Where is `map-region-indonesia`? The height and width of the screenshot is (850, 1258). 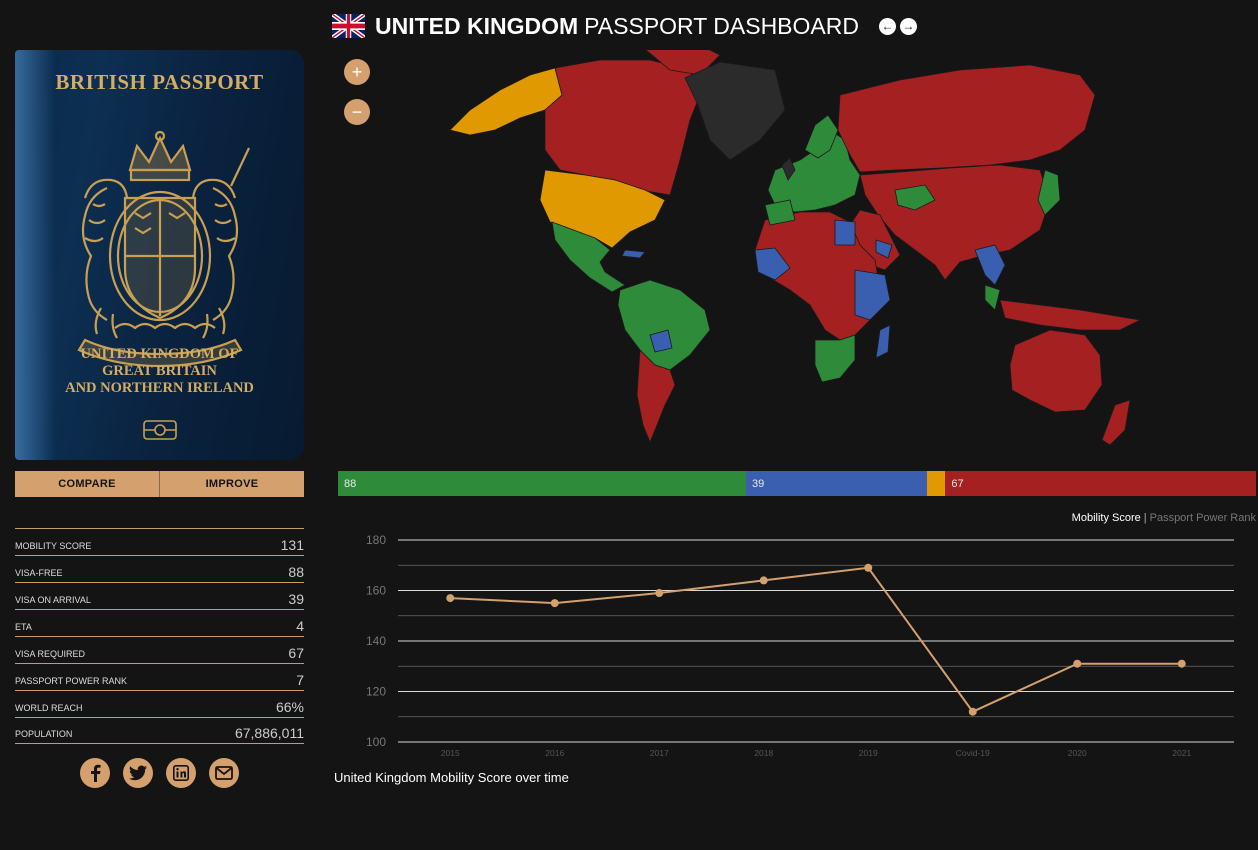
map-region-indonesia is located at coordinates (1070, 315).